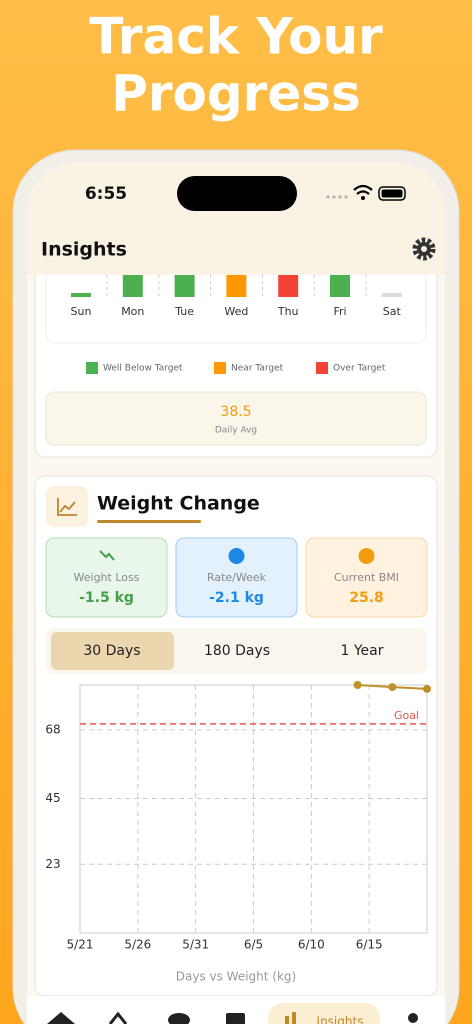  I want to click on day-label: Tue, so click(184, 311).